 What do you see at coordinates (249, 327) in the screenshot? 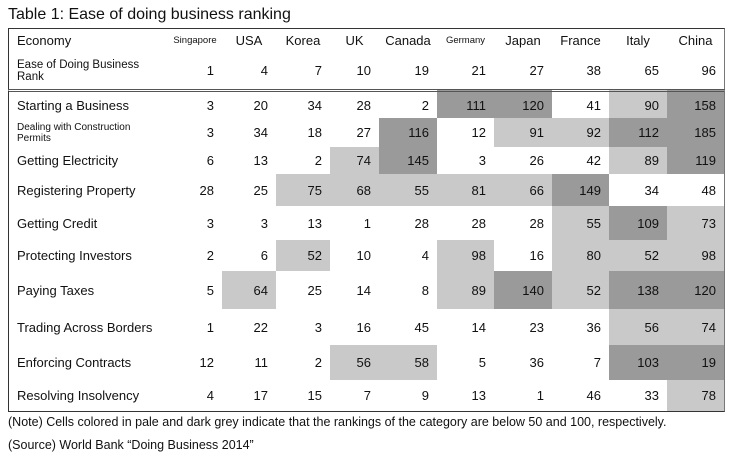
I see `rank-cell: 22` at bounding box center [249, 327].